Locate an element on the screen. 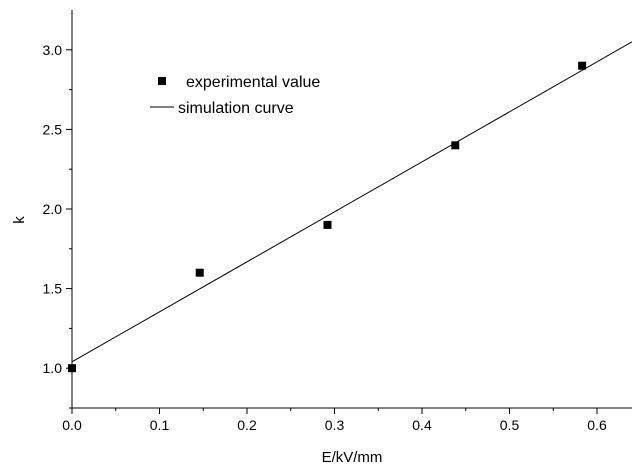 The height and width of the screenshot is (470, 632). x-tick-label: 0.2 is located at coordinates (247, 425).